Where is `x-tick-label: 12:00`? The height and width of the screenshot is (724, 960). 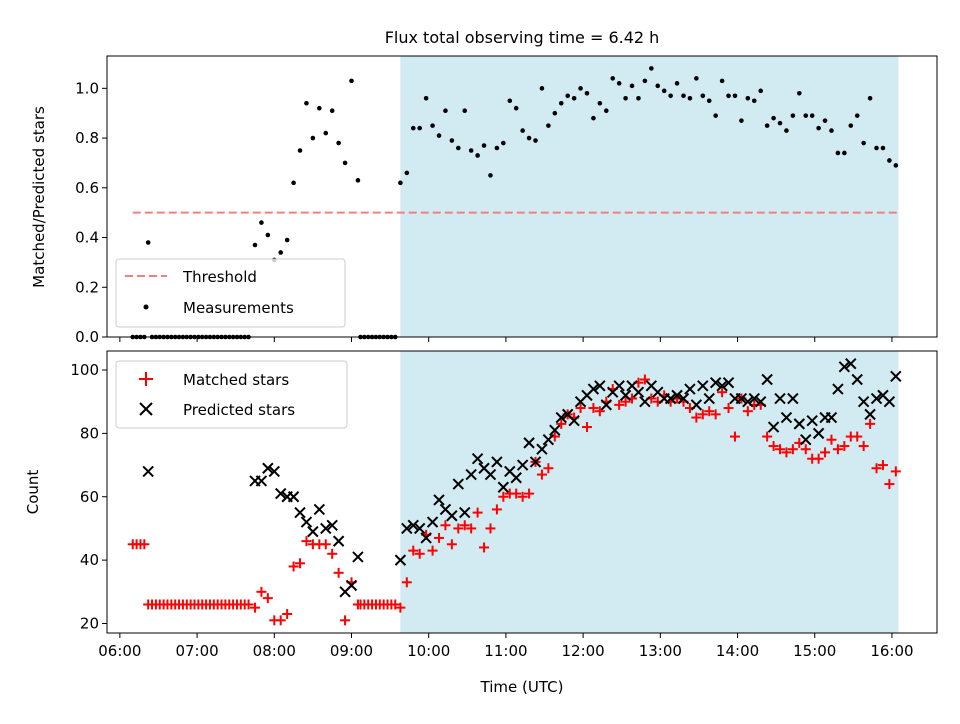 x-tick-label: 12:00 is located at coordinates (583, 651).